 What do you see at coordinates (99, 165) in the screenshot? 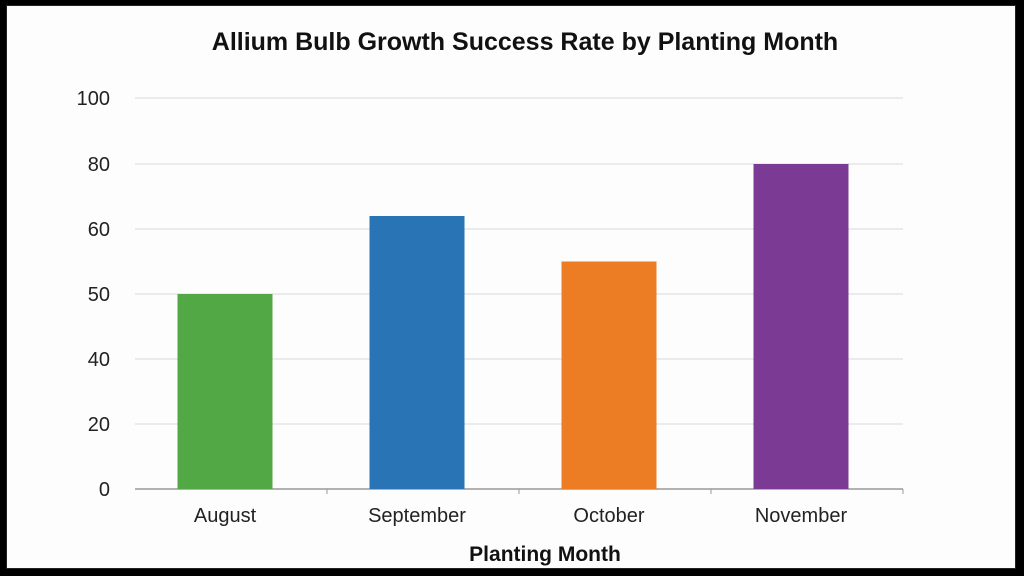
I see `y-tick-label: 80` at bounding box center [99, 165].